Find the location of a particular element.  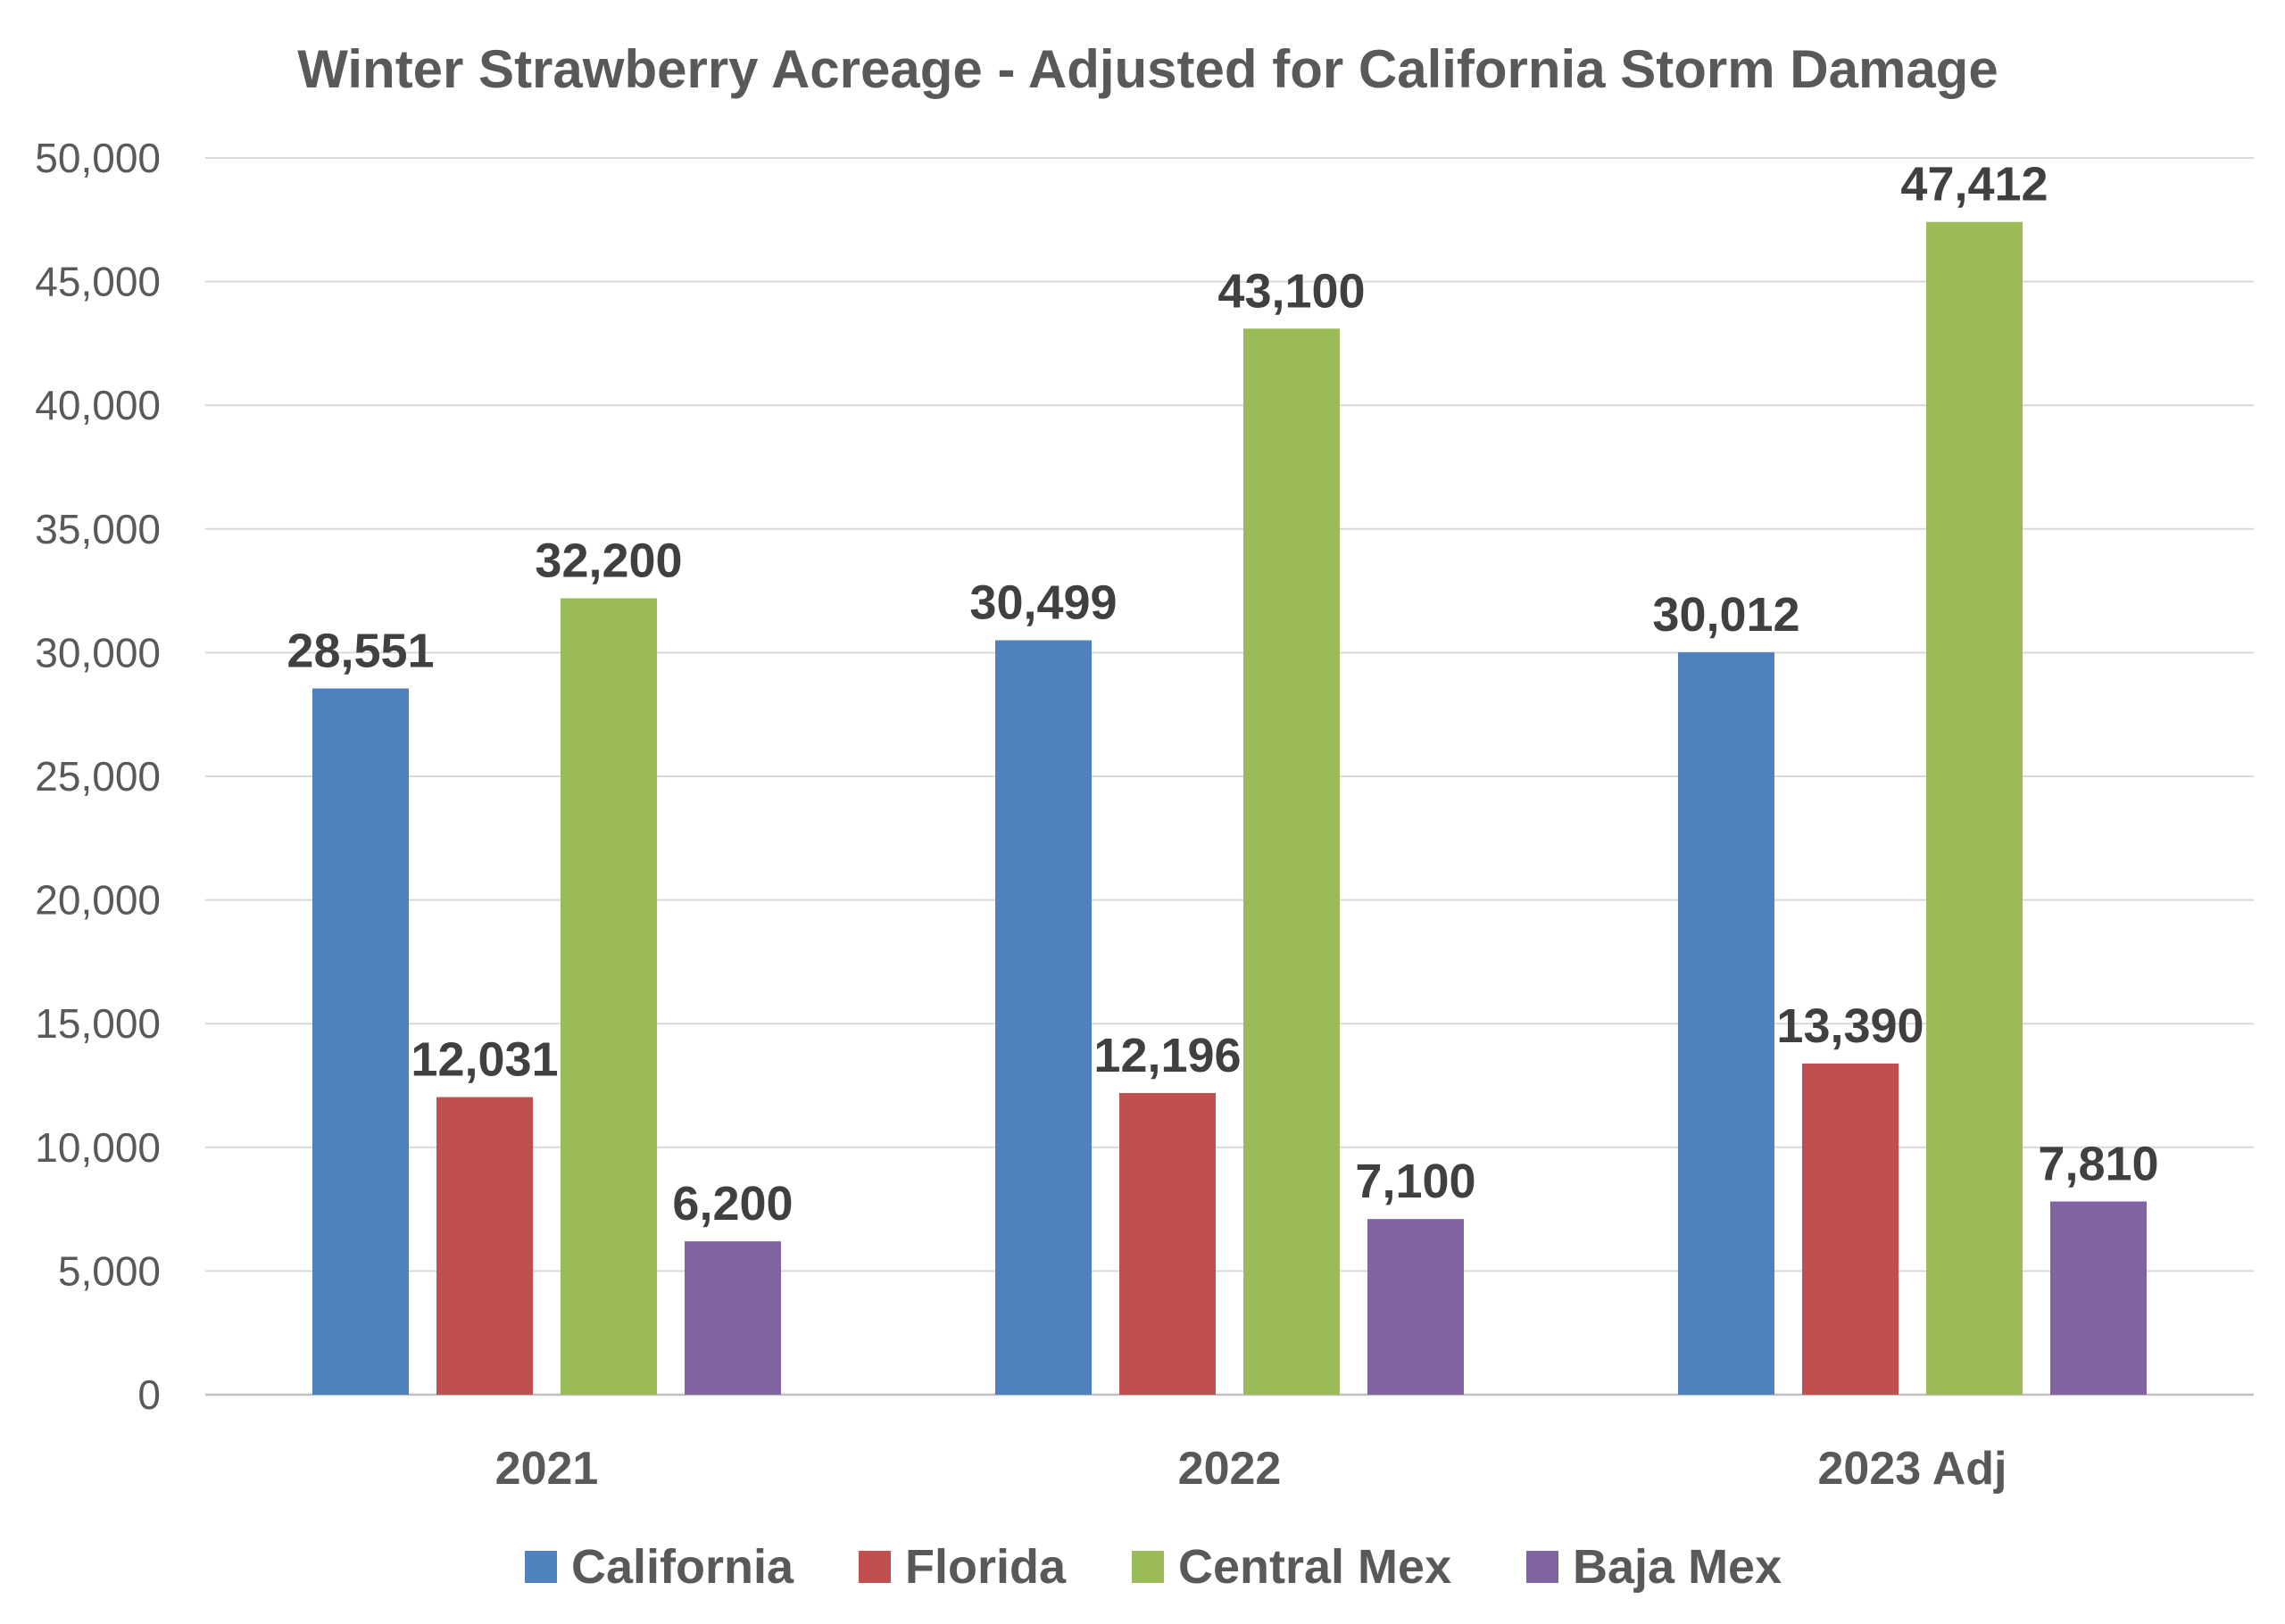

bar-florida-2021 is located at coordinates (484, 1246).